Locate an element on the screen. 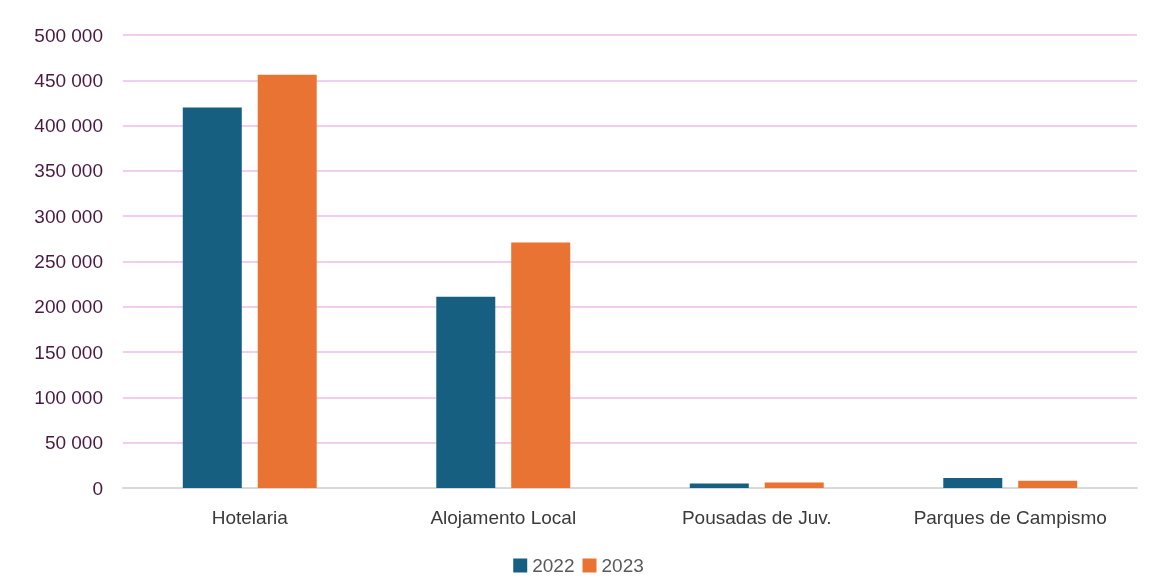 The image size is (1157, 588). y-tick-label: 250 000 is located at coordinates (68, 261).